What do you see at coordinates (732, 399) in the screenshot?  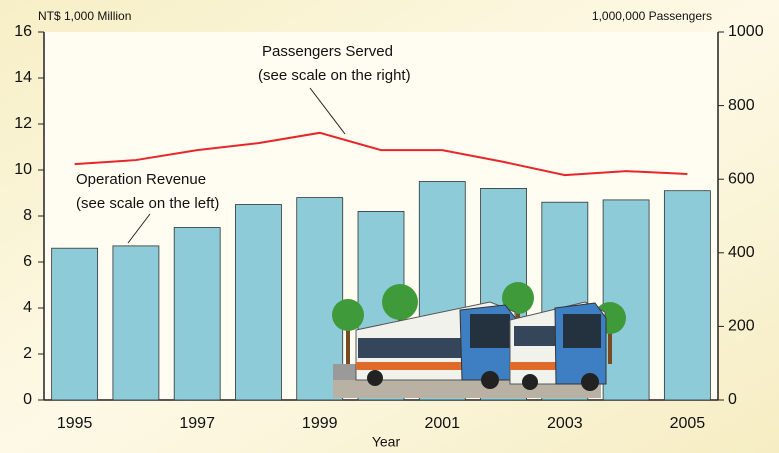 I see `y2-tick-label: 0` at bounding box center [732, 399].